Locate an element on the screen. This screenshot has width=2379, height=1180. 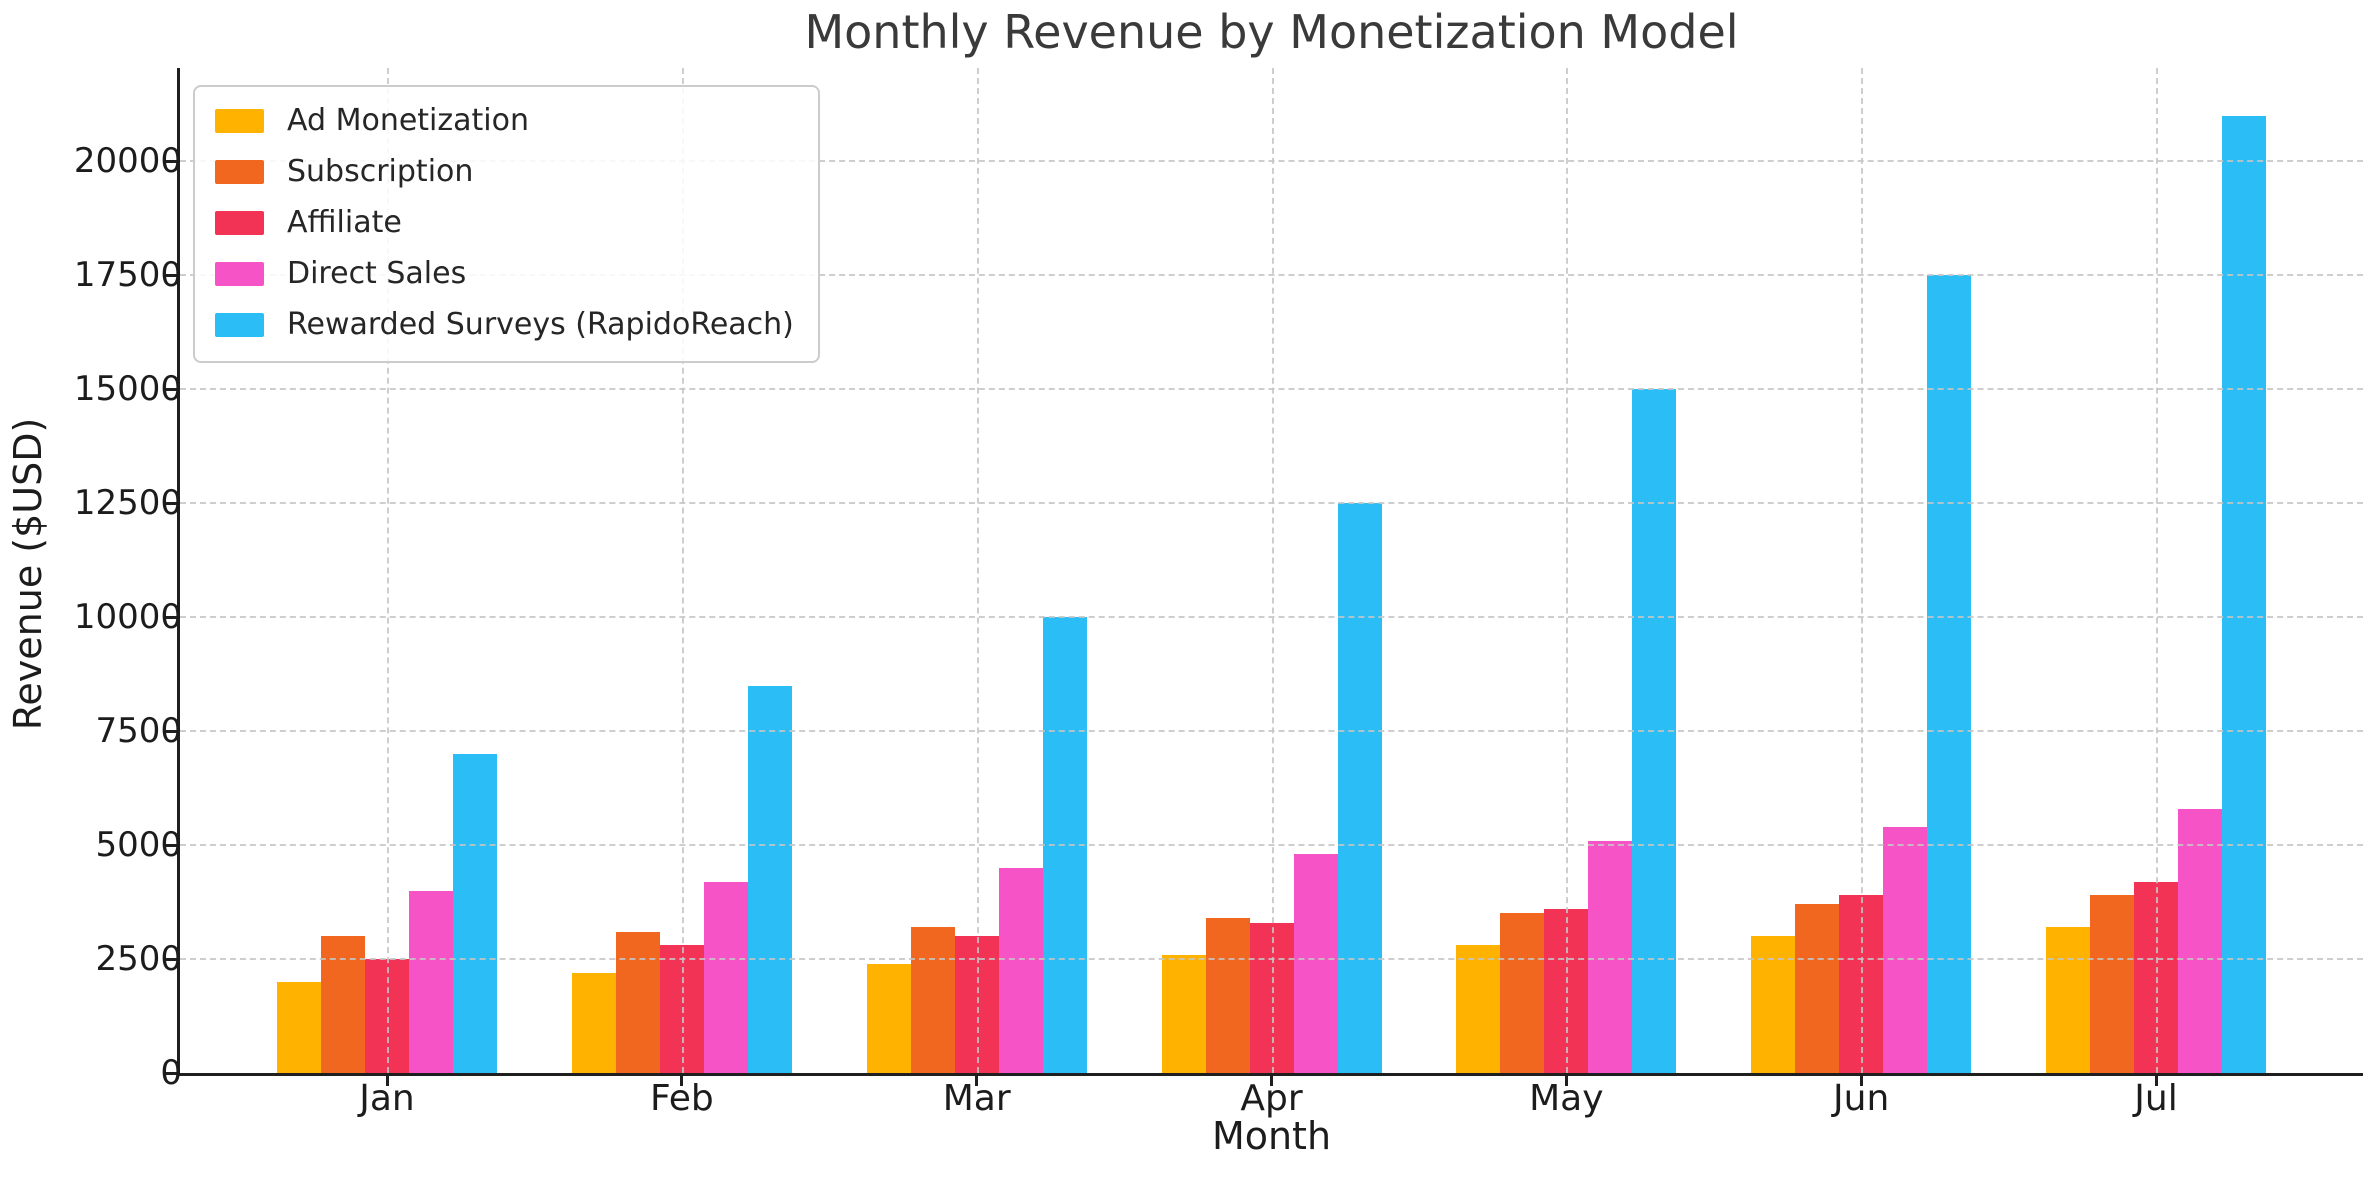
bar-direct-sales-jul is located at coordinates (2200, 940).